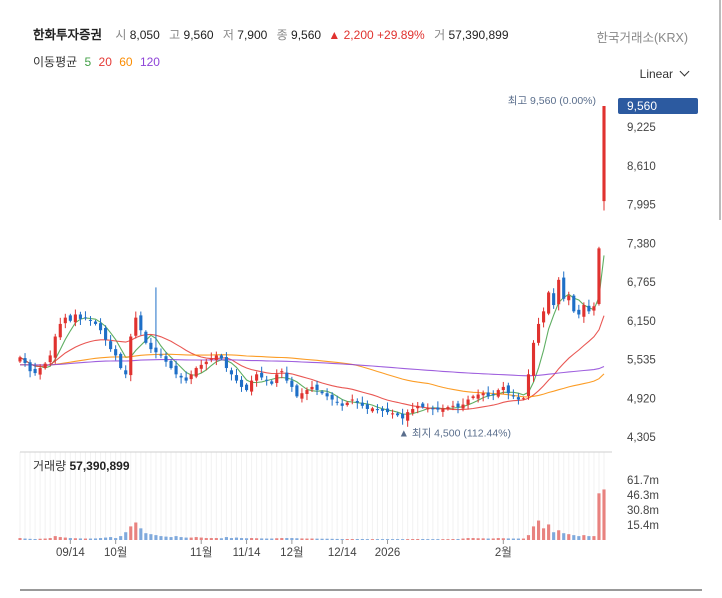 Image resolution: width=722 pixels, height=598 pixels. What do you see at coordinates (641, 361) in the screenshot?
I see `price-tick-label: 5,535` at bounding box center [641, 361].